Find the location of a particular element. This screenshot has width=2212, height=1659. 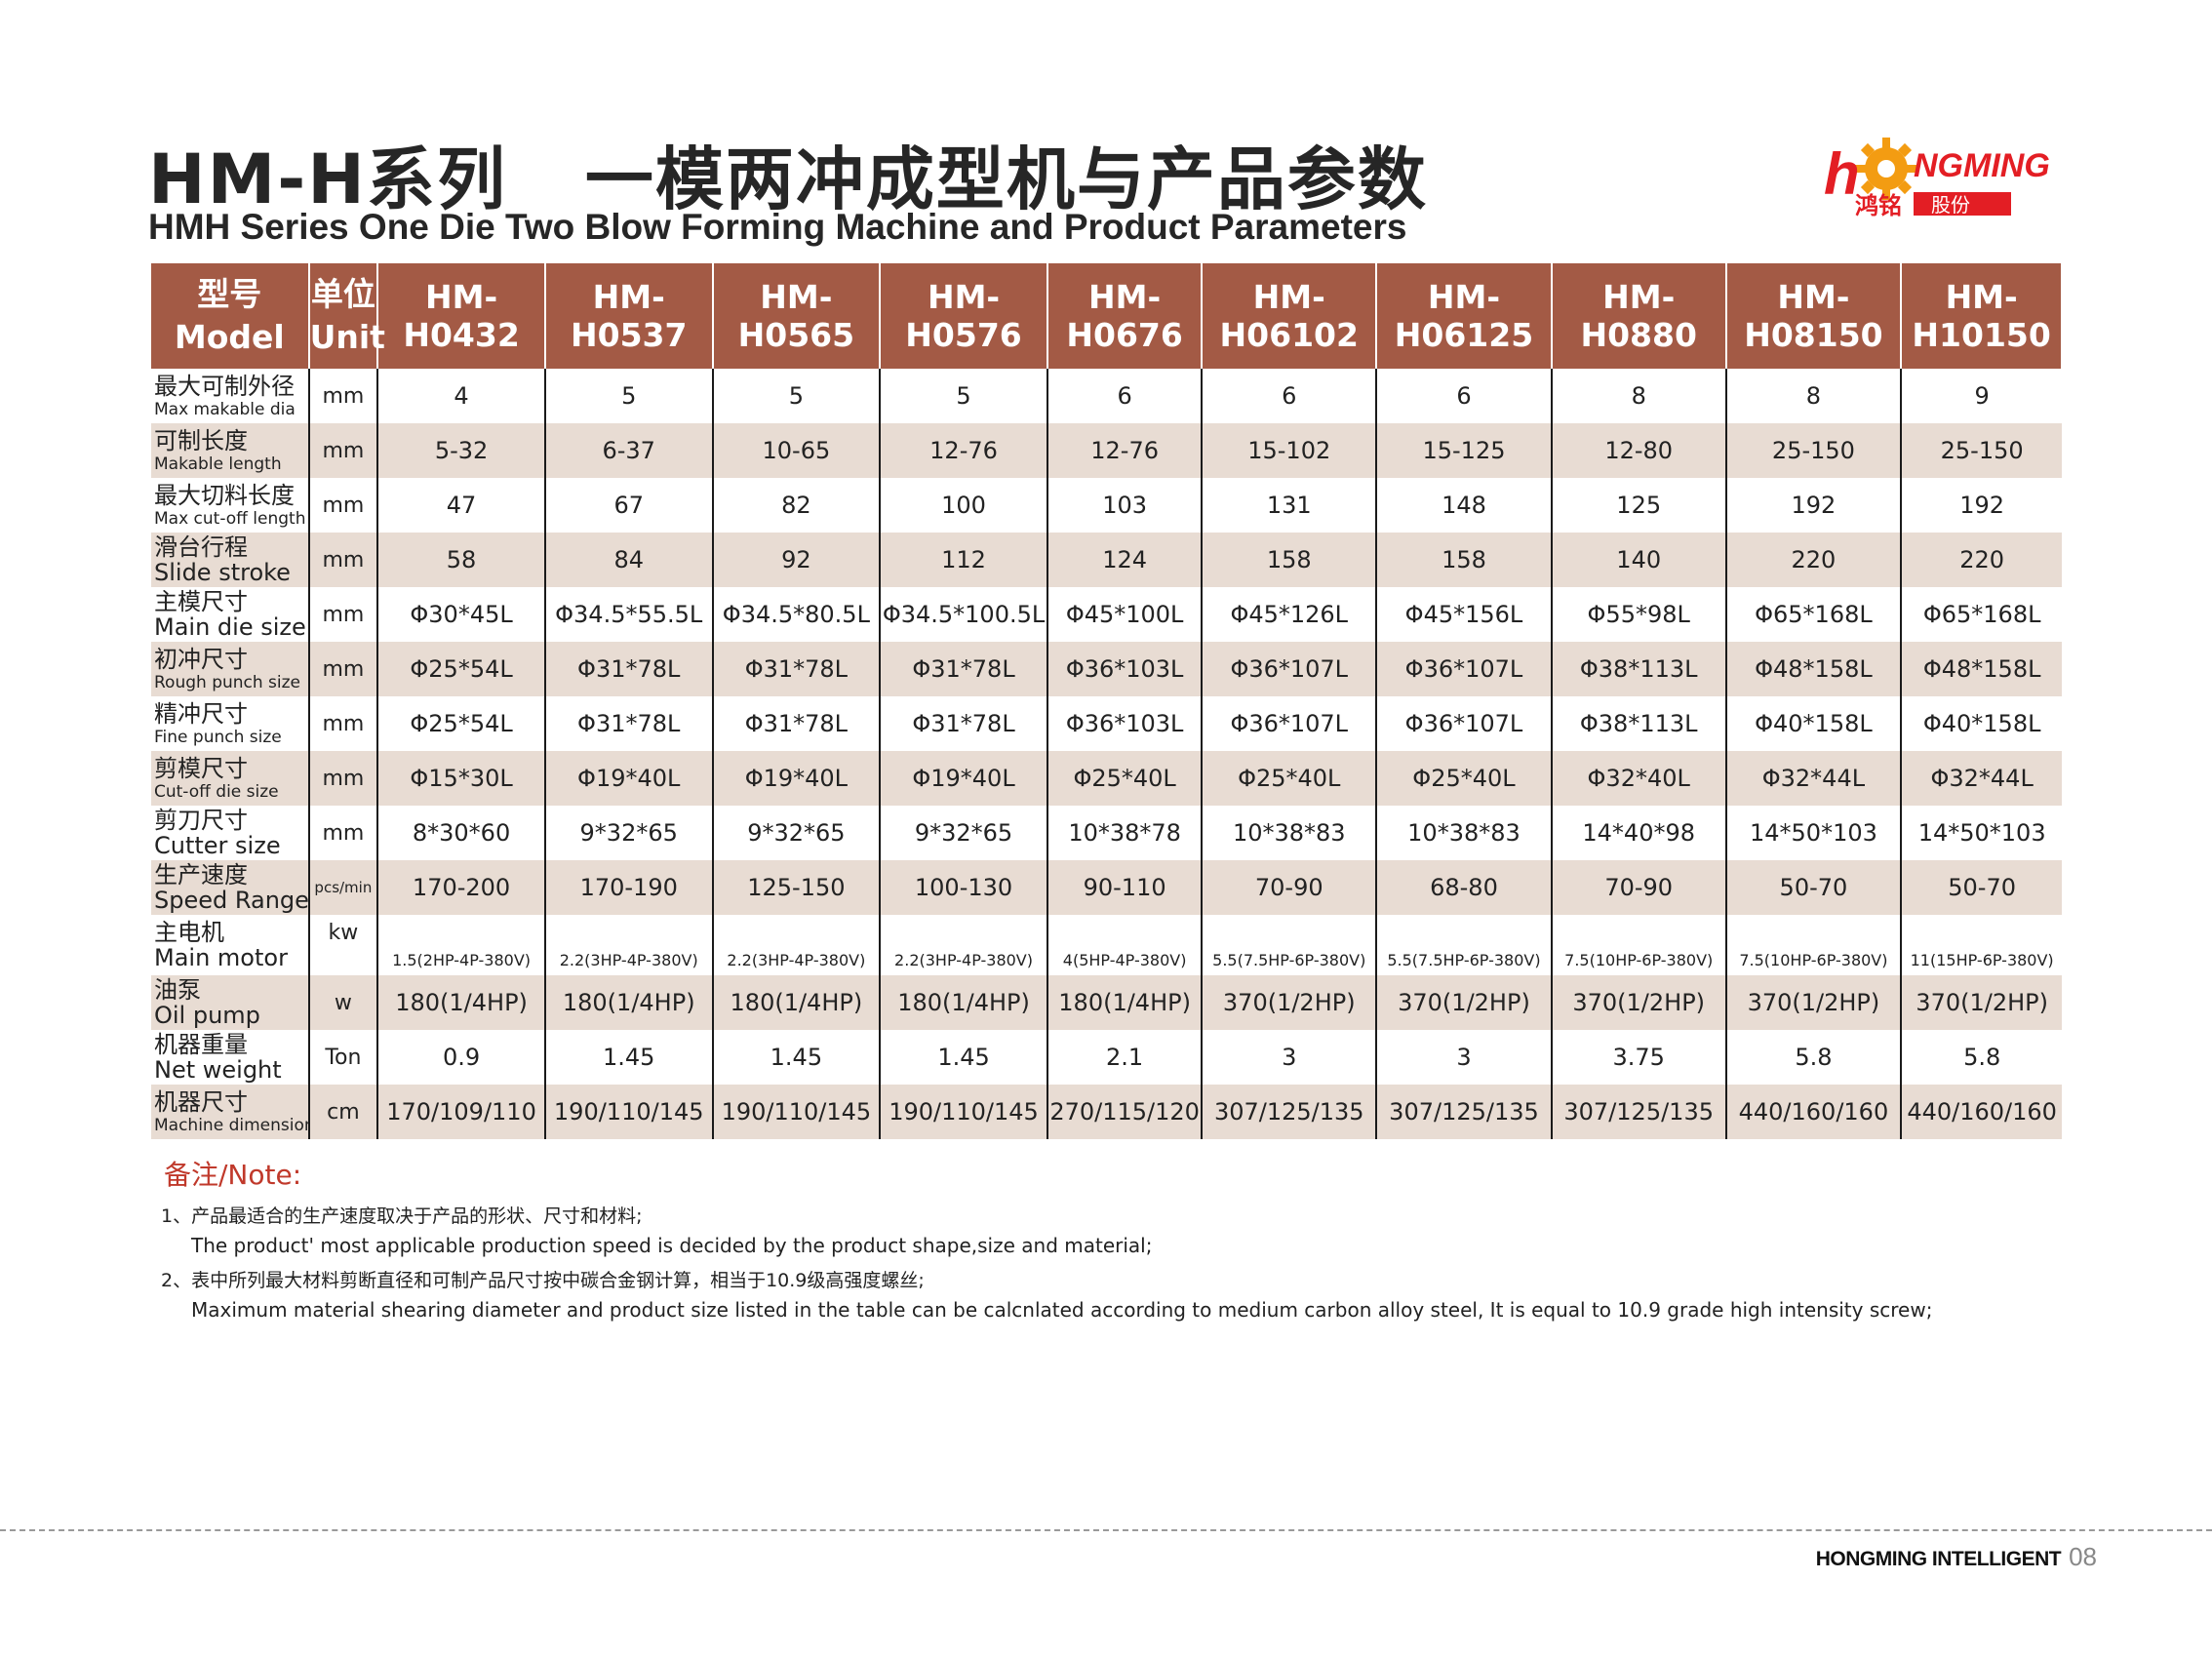

row-label: 可制长度 Makable length is located at coordinates (230, 450).